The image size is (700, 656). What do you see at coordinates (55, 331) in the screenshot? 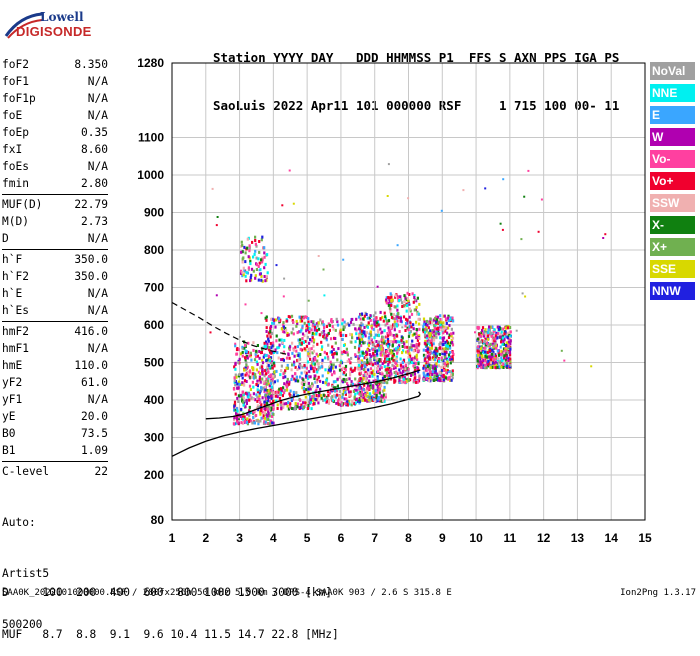
I see `param-row: hmF2 416.0` at bounding box center [55, 331].